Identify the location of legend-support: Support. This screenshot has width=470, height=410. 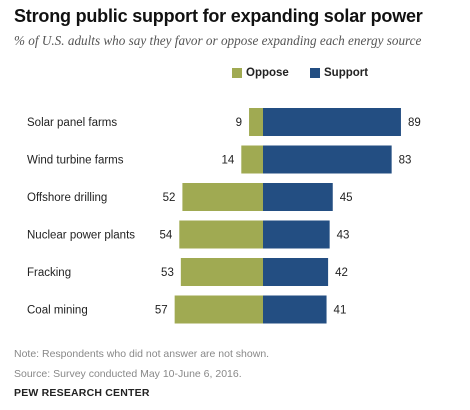
(339, 73).